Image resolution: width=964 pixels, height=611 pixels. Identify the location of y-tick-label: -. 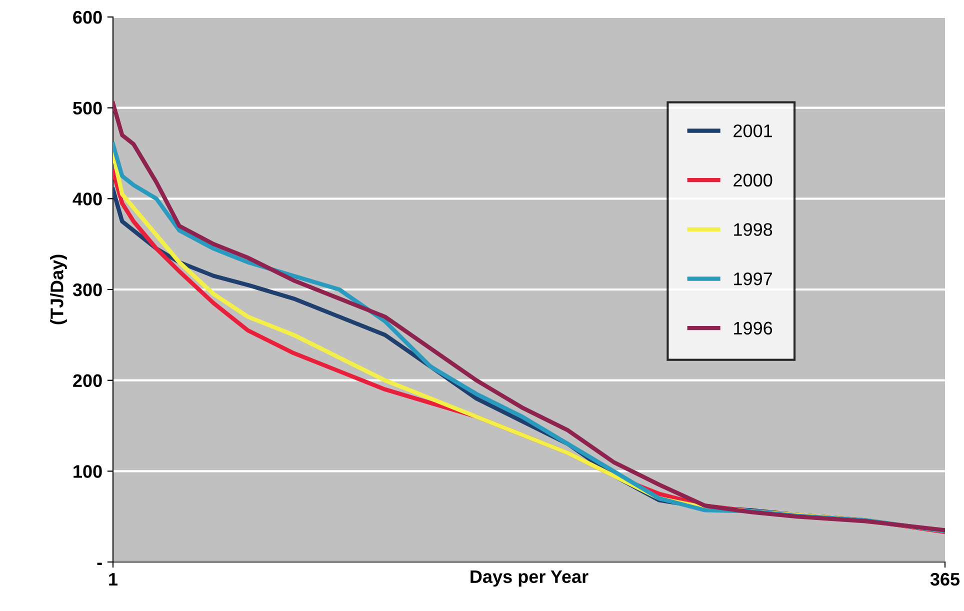
(99, 563).